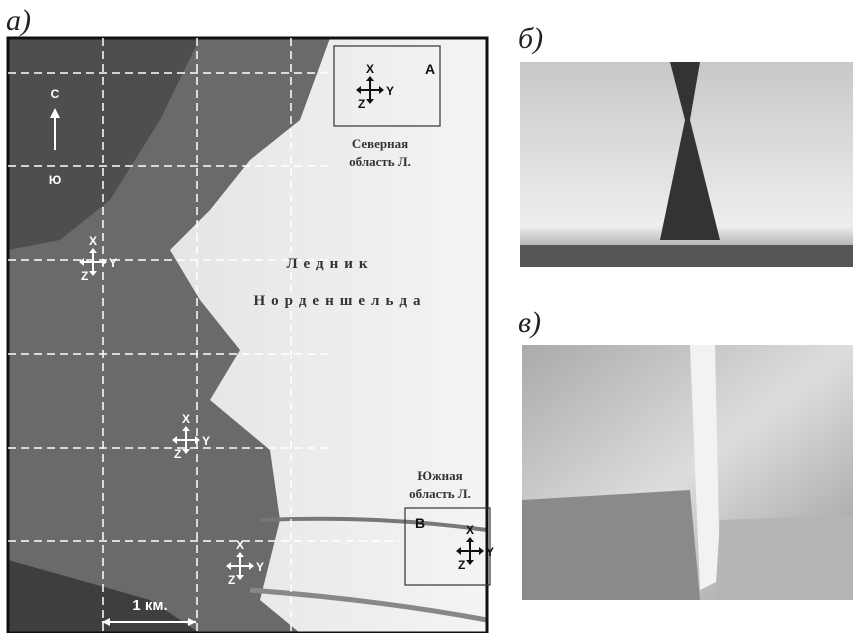  Describe the element at coordinates (430, 69) in the screenshot. I see `box-label: A` at that location.